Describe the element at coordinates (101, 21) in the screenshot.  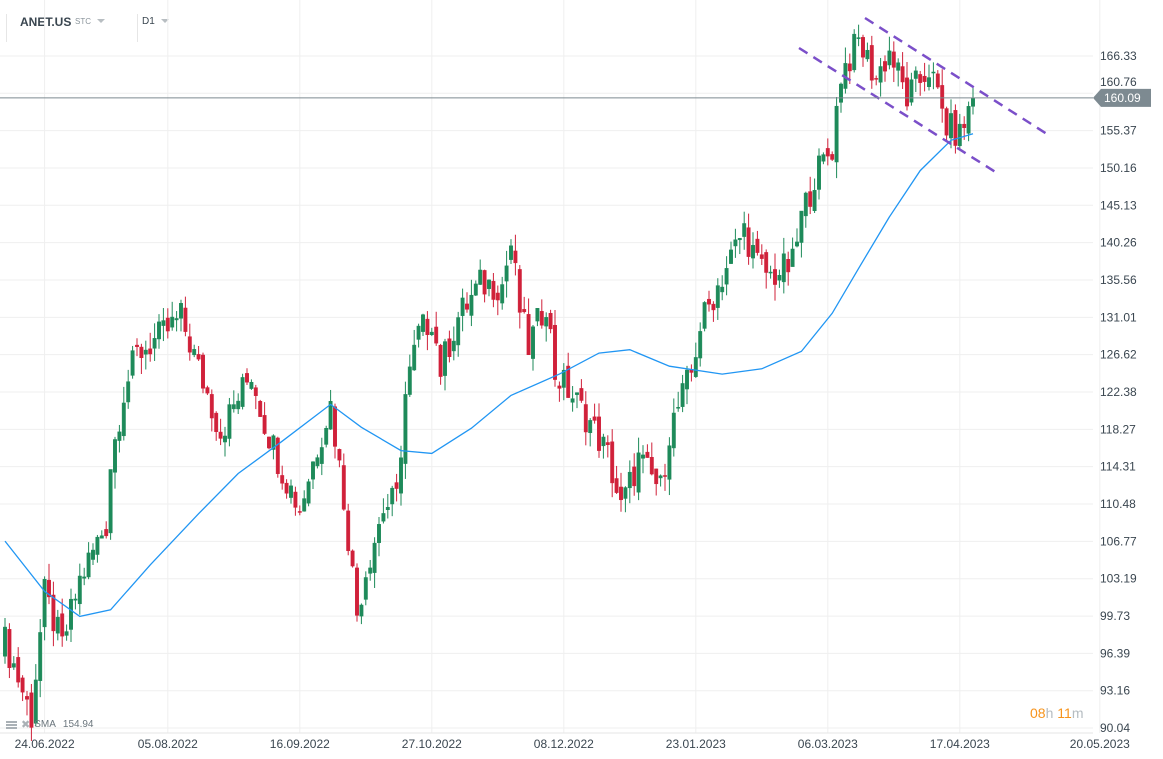
I see `instrument-type-dropdown-icon` at that location.